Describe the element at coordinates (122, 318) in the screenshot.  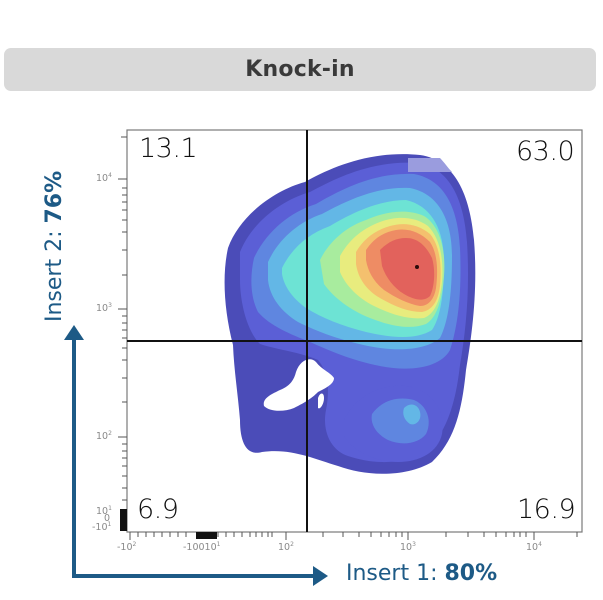
I see `y-axis-ticks` at that location.